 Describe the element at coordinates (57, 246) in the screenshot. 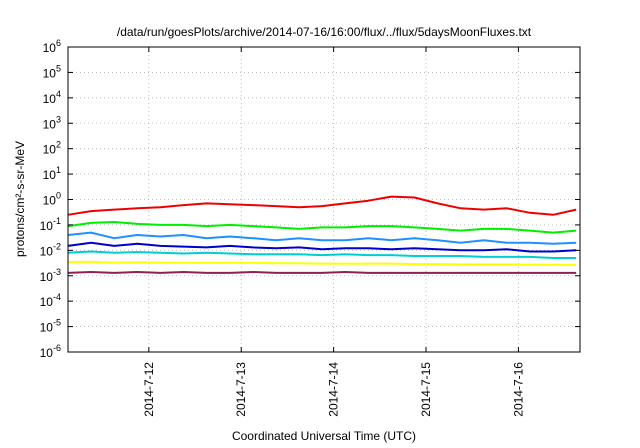

I see `y-tick-exponent: -2` at that location.